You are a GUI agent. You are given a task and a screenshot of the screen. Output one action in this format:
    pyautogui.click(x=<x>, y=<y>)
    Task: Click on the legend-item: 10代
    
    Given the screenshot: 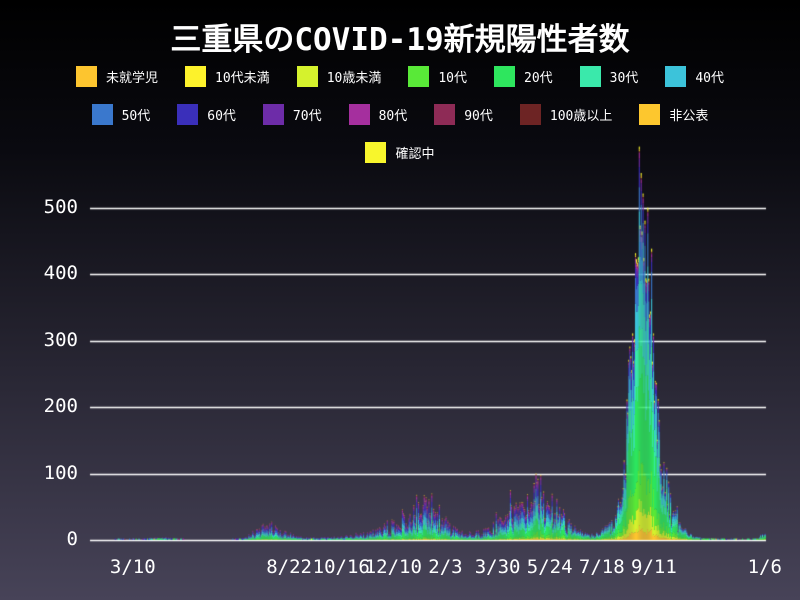 What is the action you would take?
    pyautogui.click(x=437, y=76)
    